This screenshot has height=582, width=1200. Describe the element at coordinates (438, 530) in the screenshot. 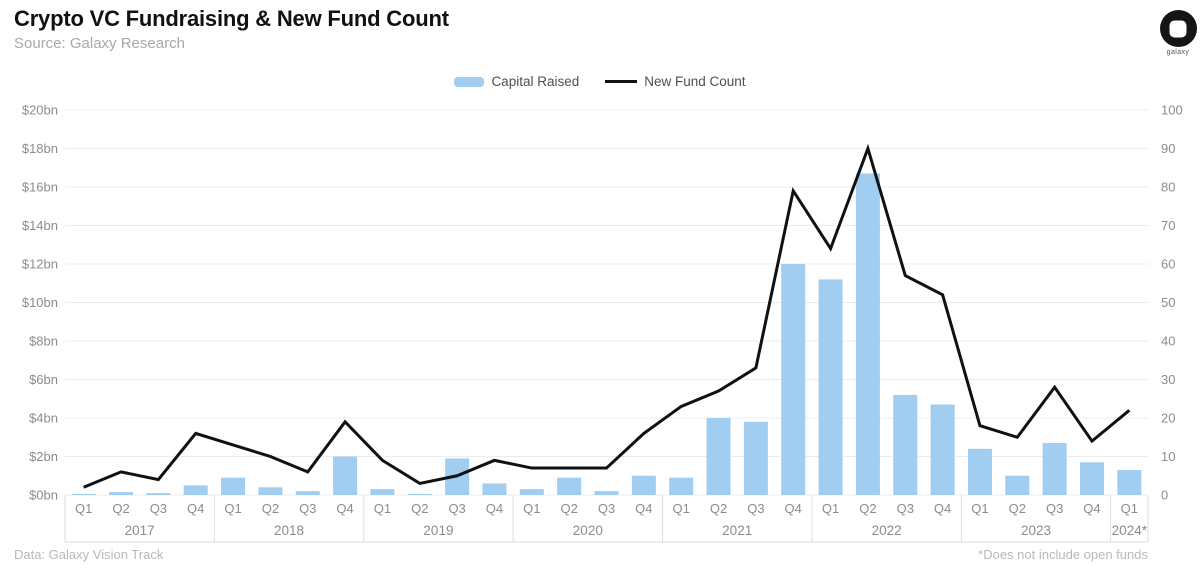

I see `year-label: 2019` at that location.